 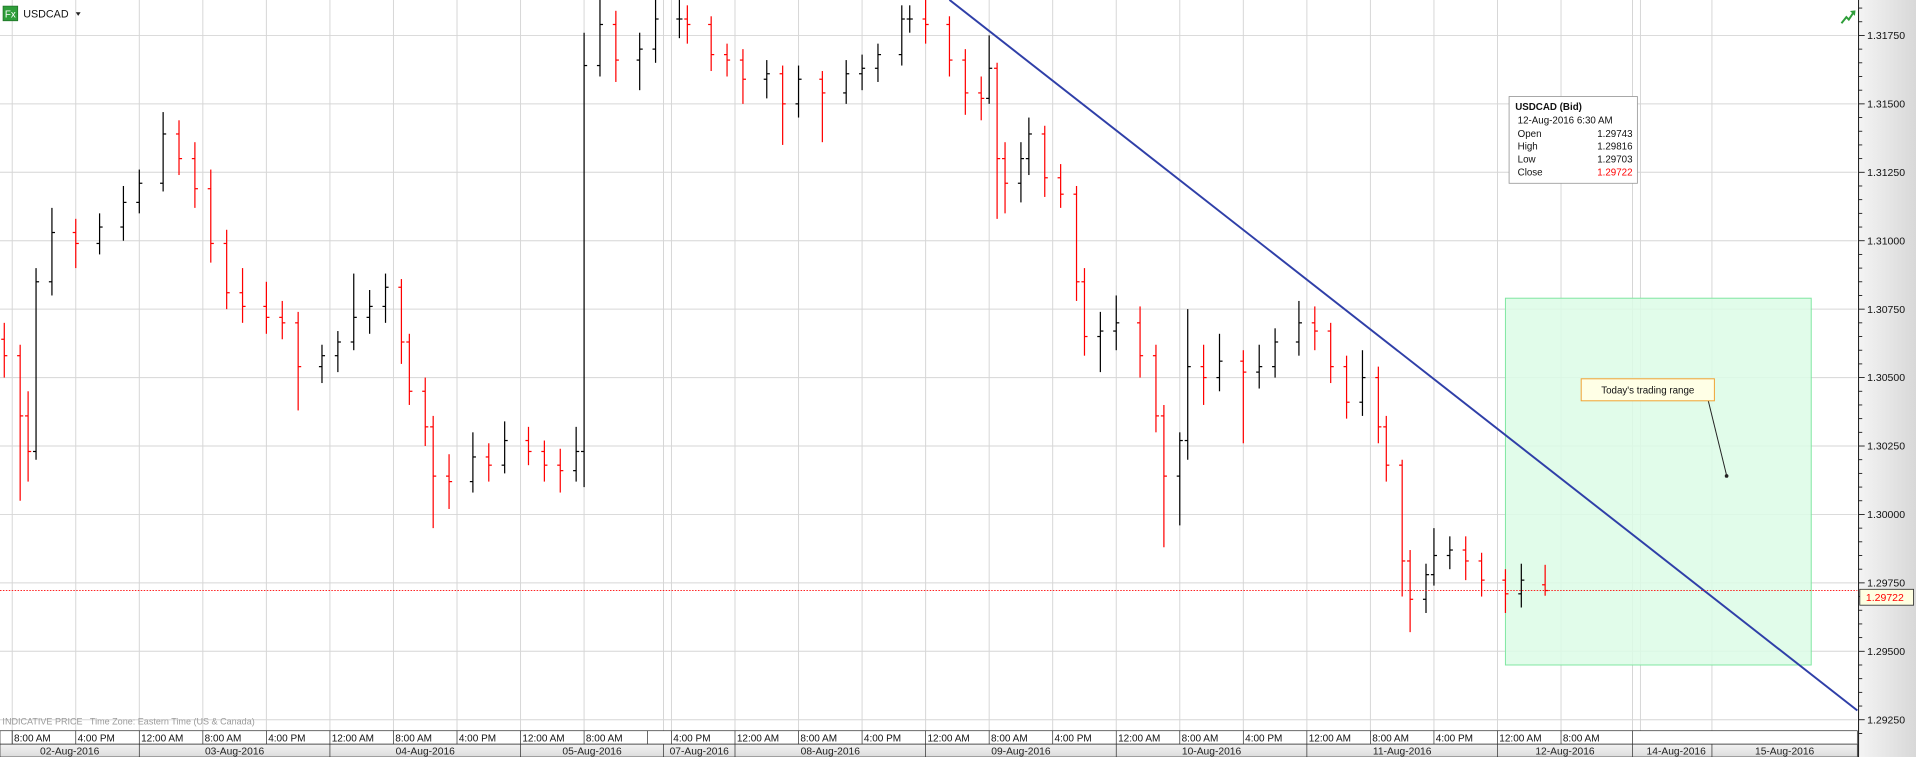 I want to click on info-open-value: 1.29743, so click(x=1614, y=134).